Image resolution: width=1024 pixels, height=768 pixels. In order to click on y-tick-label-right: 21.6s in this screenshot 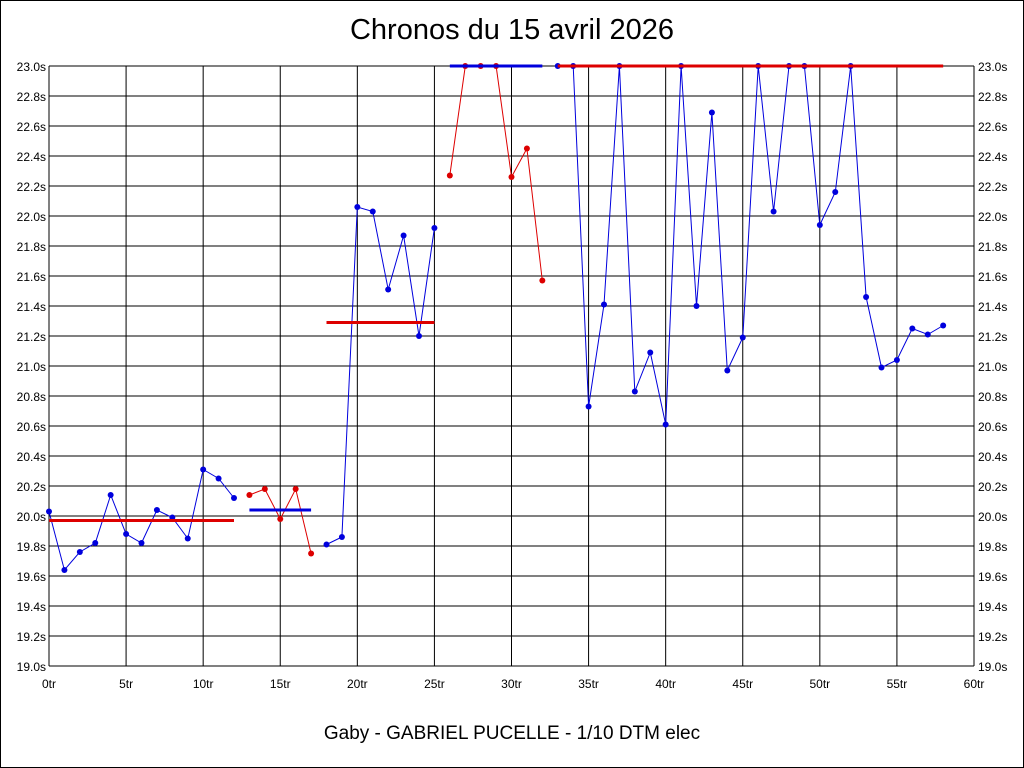, I will do `click(992, 277)`.